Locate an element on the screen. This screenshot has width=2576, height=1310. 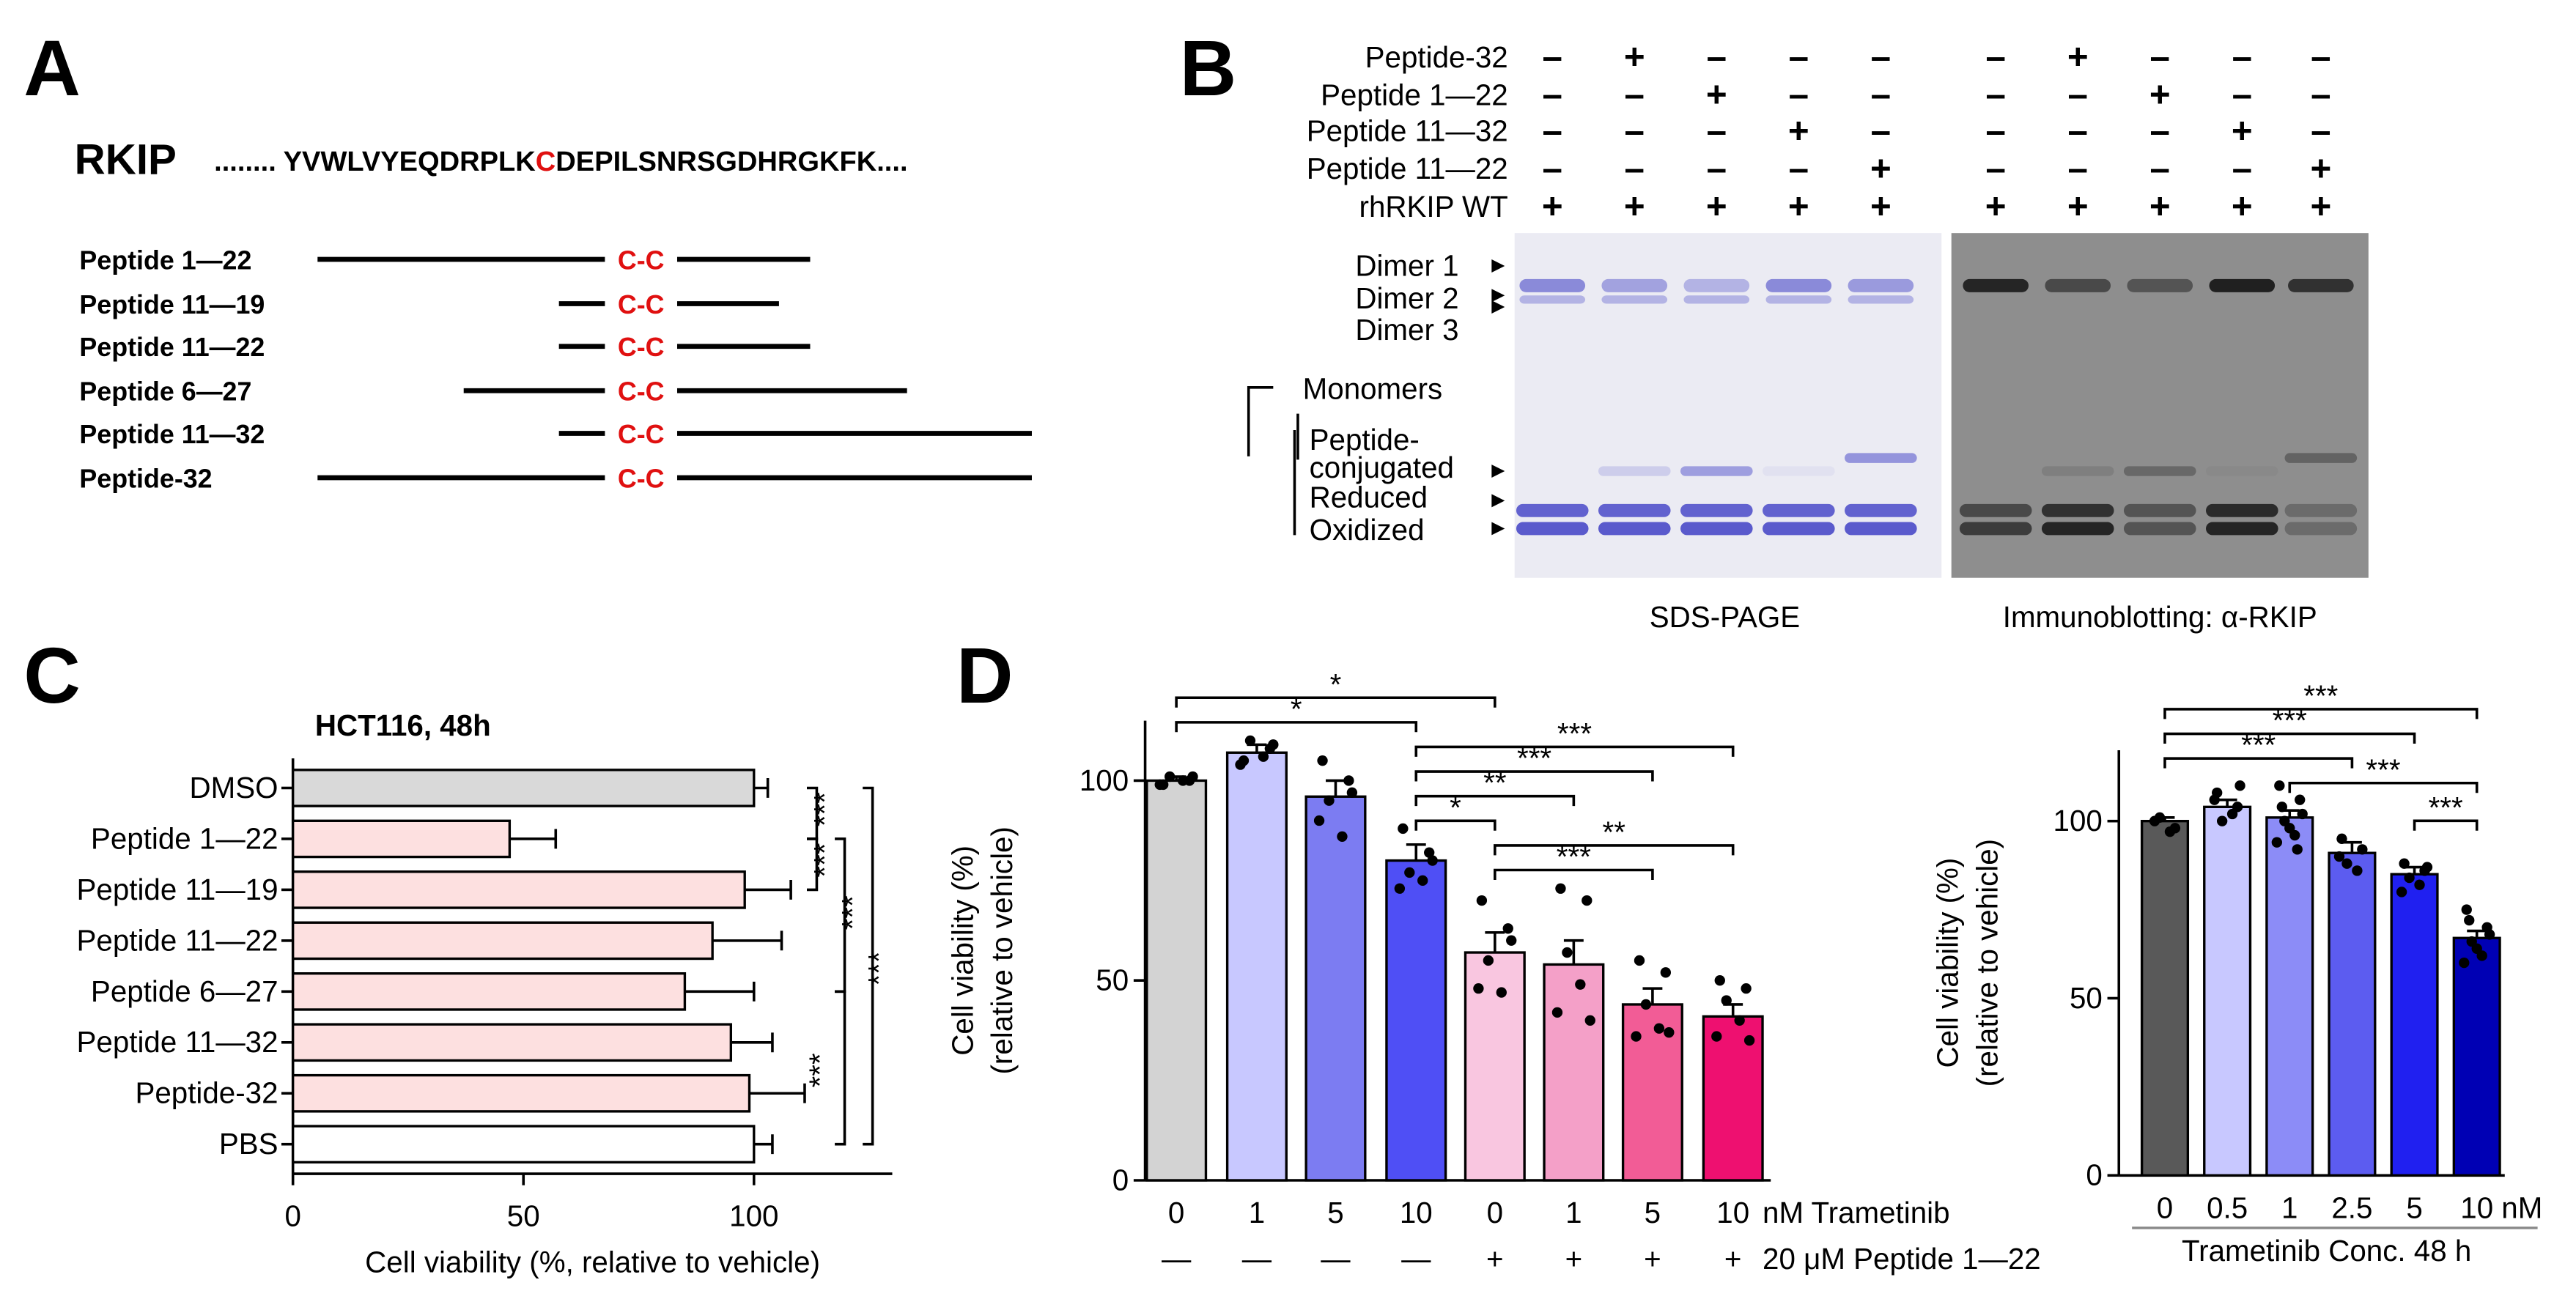
panel-label: D is located at coordinates (985, 675).